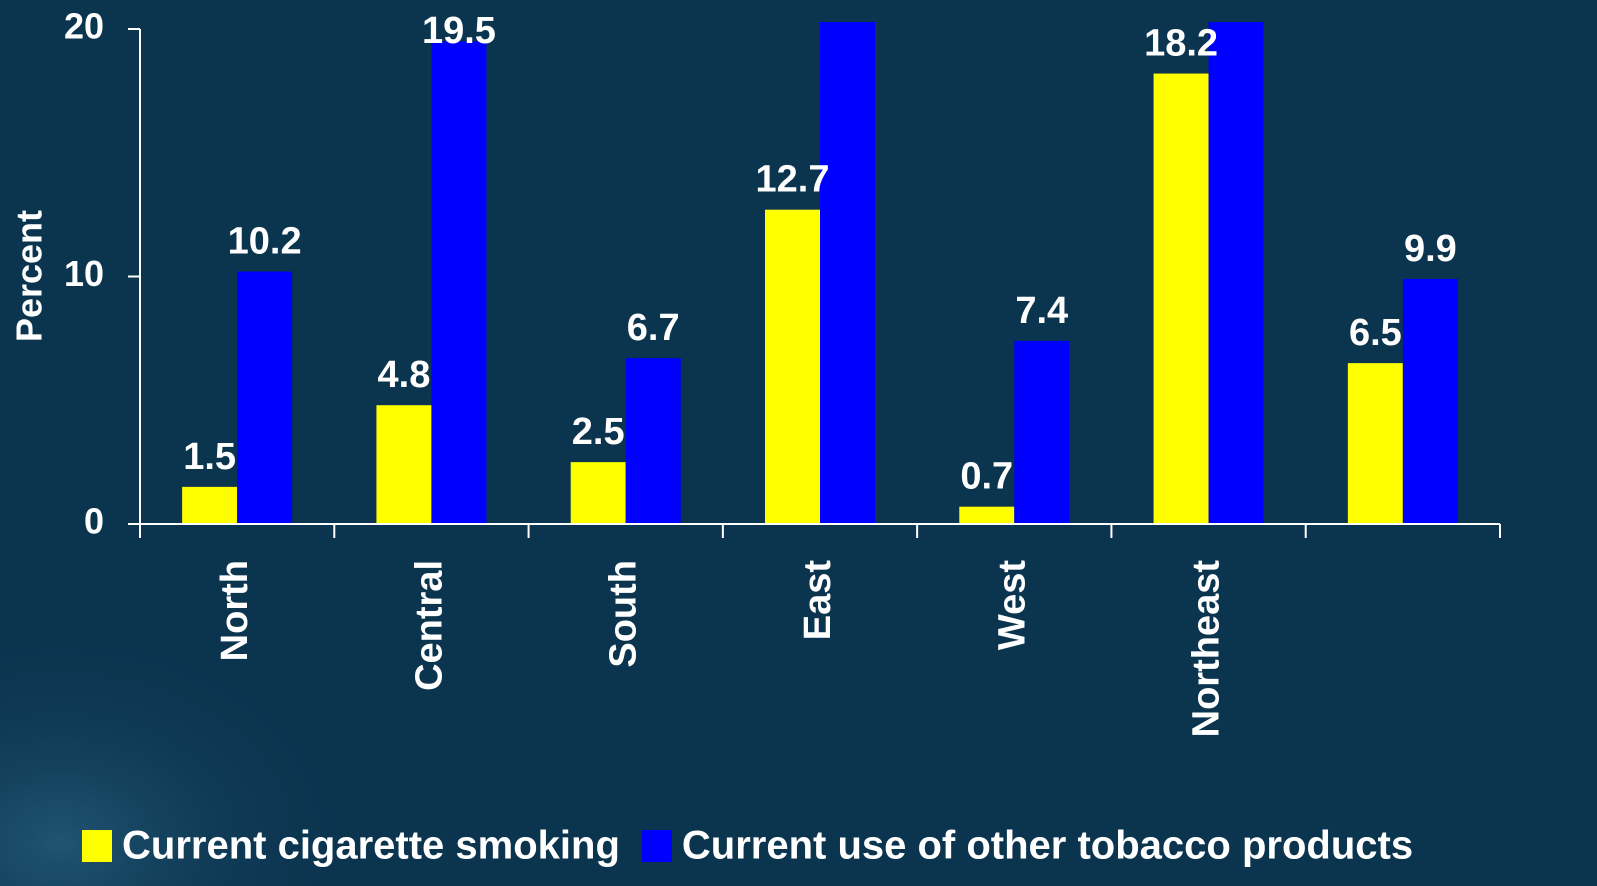 Image resolution: width=1597 pixels, height=886 pixels. Describe the element at coordinates (235, 610) in the screenshot. I see `x-tick-label: North` at that location.